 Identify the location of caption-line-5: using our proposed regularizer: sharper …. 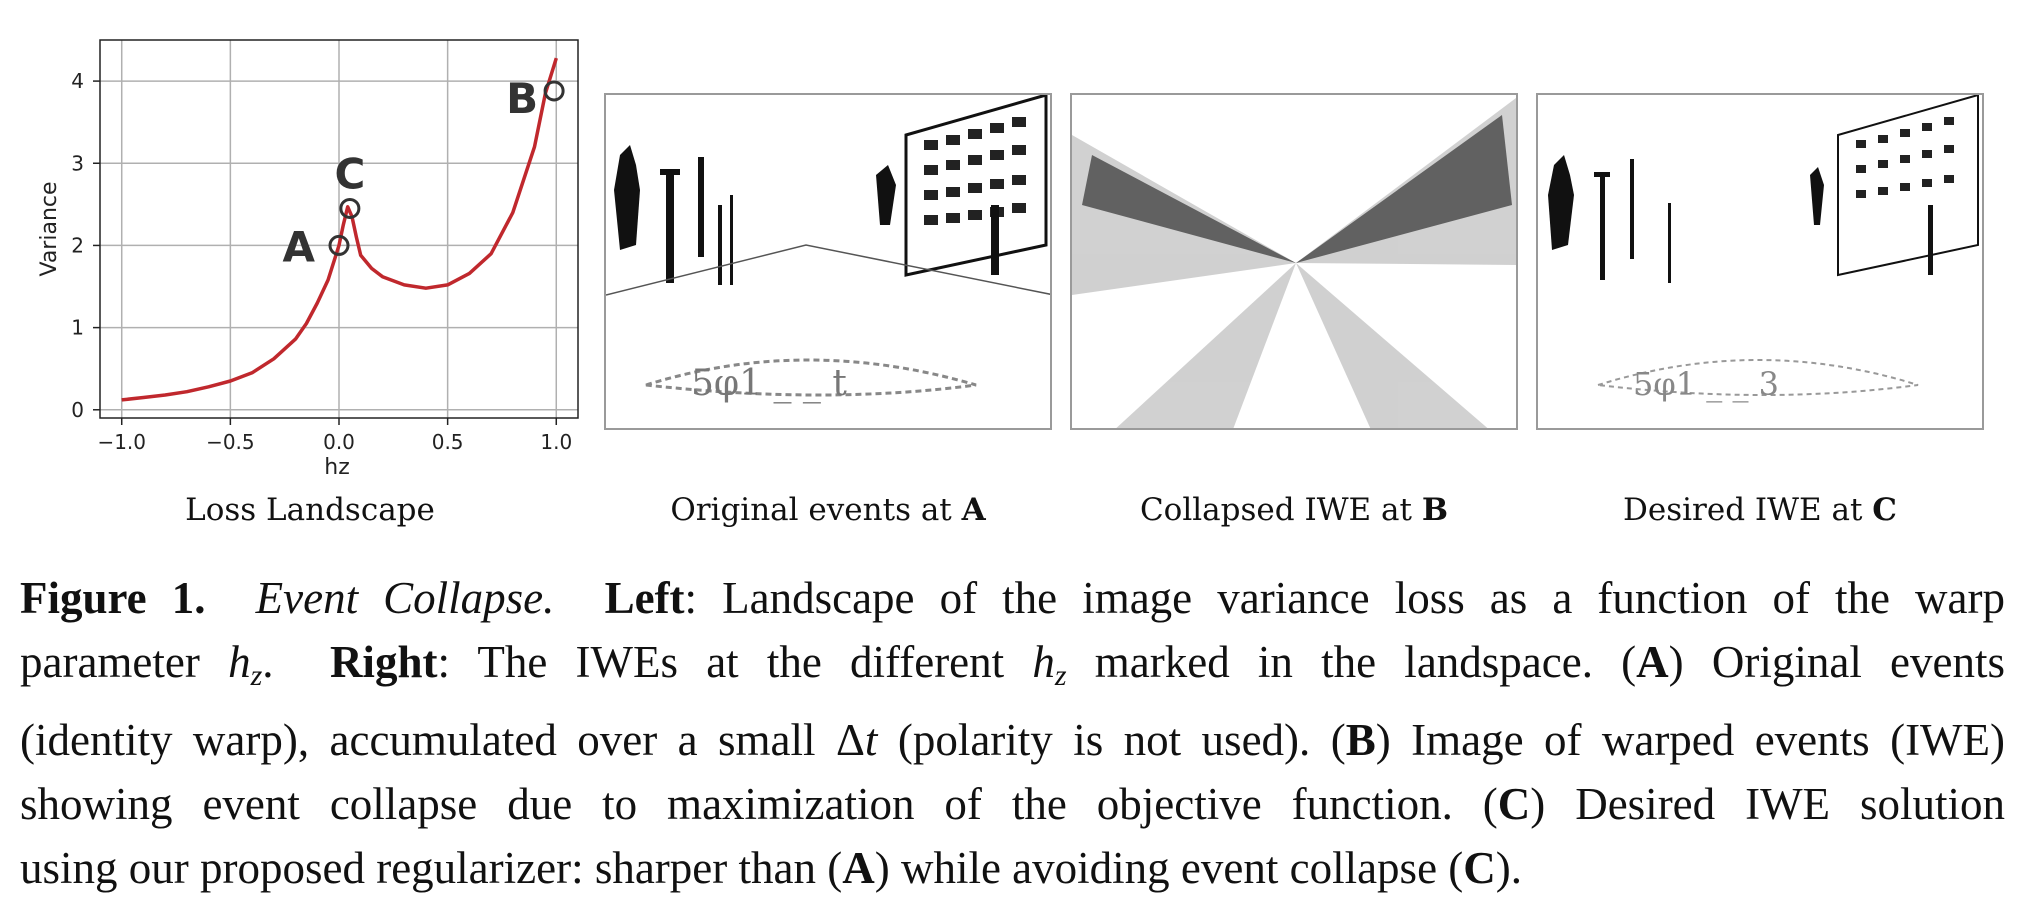
(771, 868).